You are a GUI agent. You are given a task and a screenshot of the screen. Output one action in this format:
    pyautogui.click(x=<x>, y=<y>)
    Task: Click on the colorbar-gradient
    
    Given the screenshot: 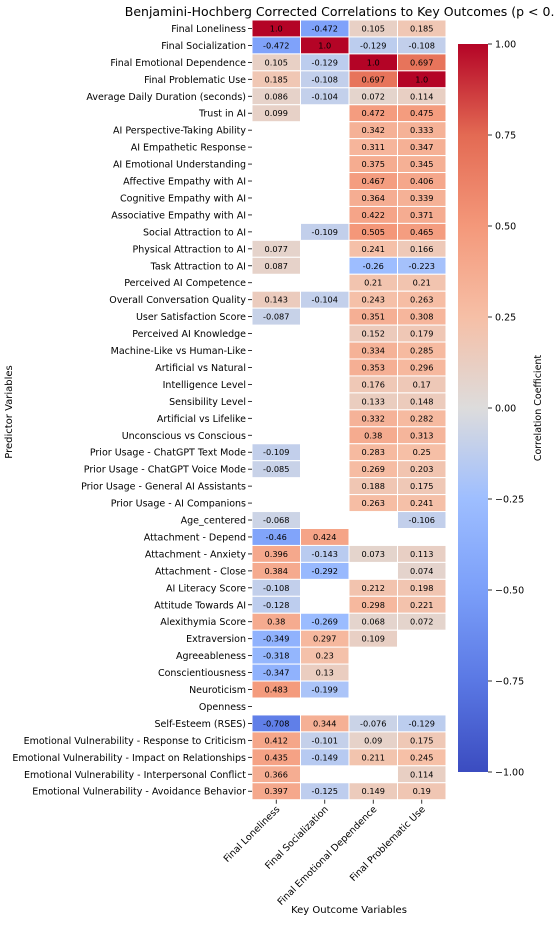 What is the action you would take?
    pyautogui.click(x=473, y=408)
    